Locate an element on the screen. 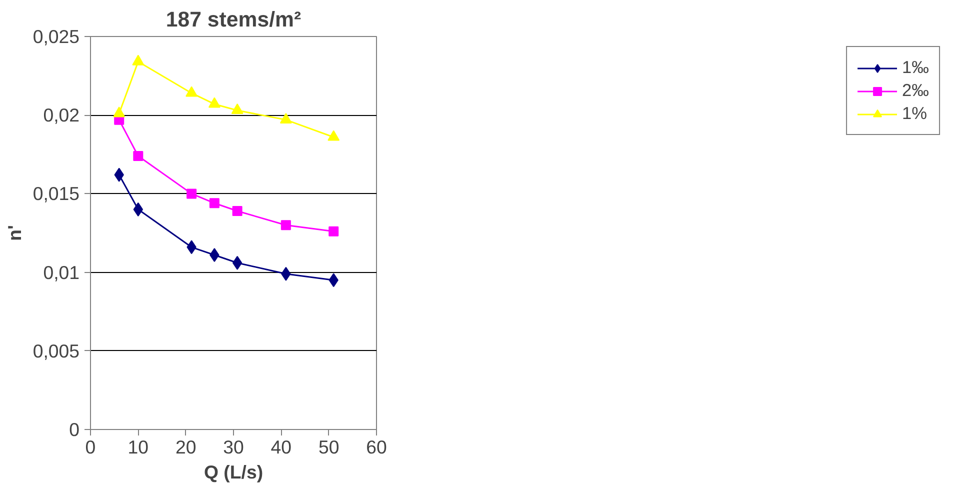  chart-title: 187 stems/m² is located at coordinates (234, 20).